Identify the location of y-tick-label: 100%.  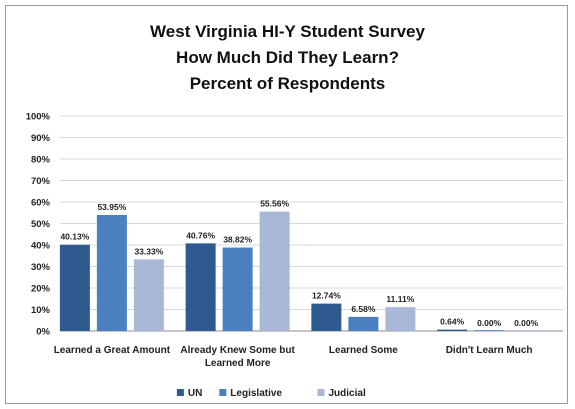
(38, 117).